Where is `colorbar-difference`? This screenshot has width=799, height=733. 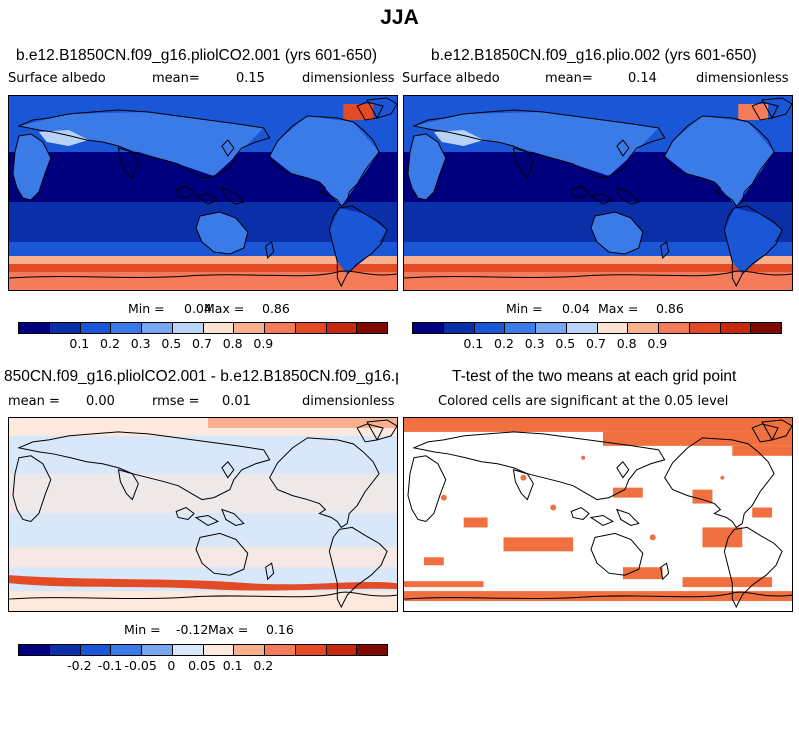
colorbar-difference is located at coordinates (203, 650).